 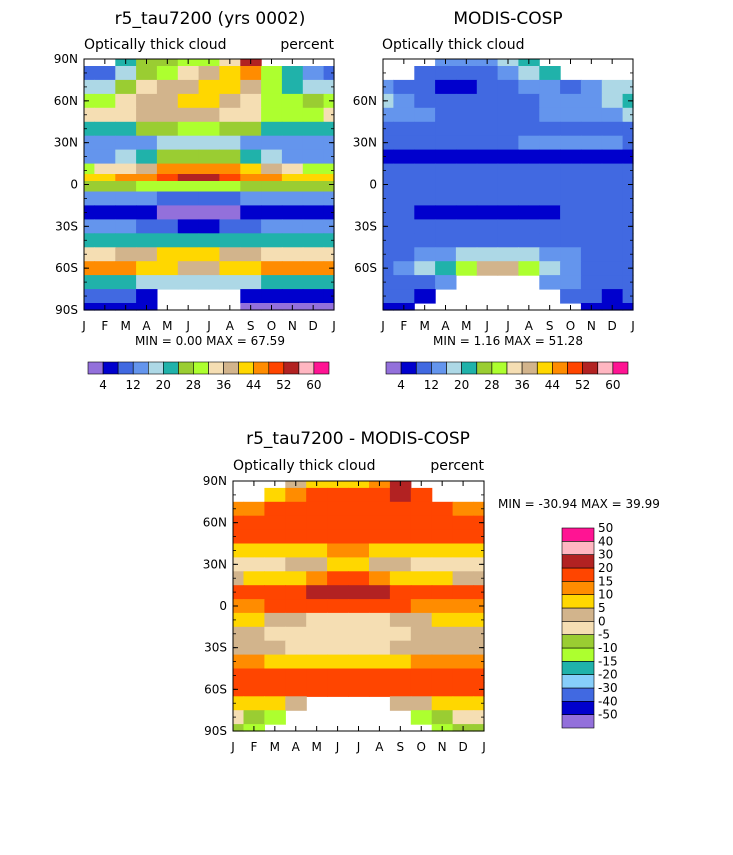 I want to click on panel-title: r5_tau7200 (yrs 0002), so click(x=210, y=19).